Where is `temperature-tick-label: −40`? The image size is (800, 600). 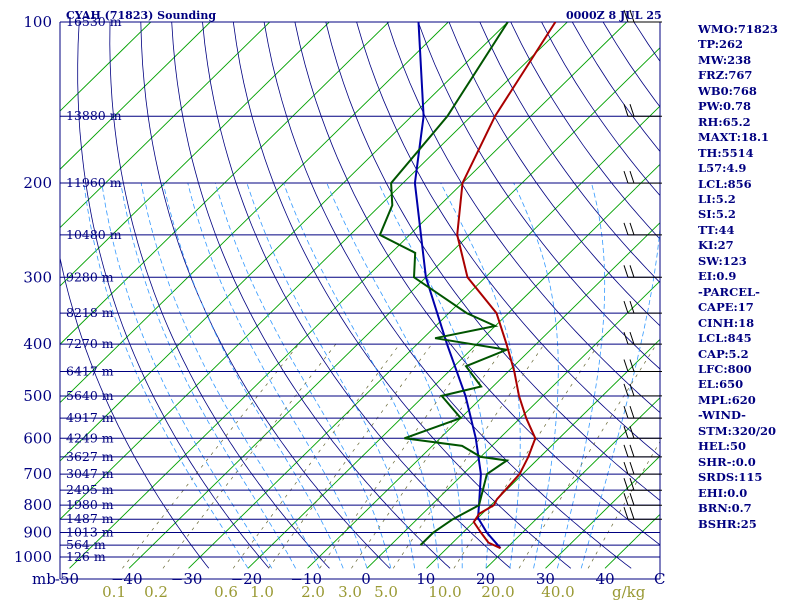 temperature-tick-label: −40 is located at coordinates (127, 579).